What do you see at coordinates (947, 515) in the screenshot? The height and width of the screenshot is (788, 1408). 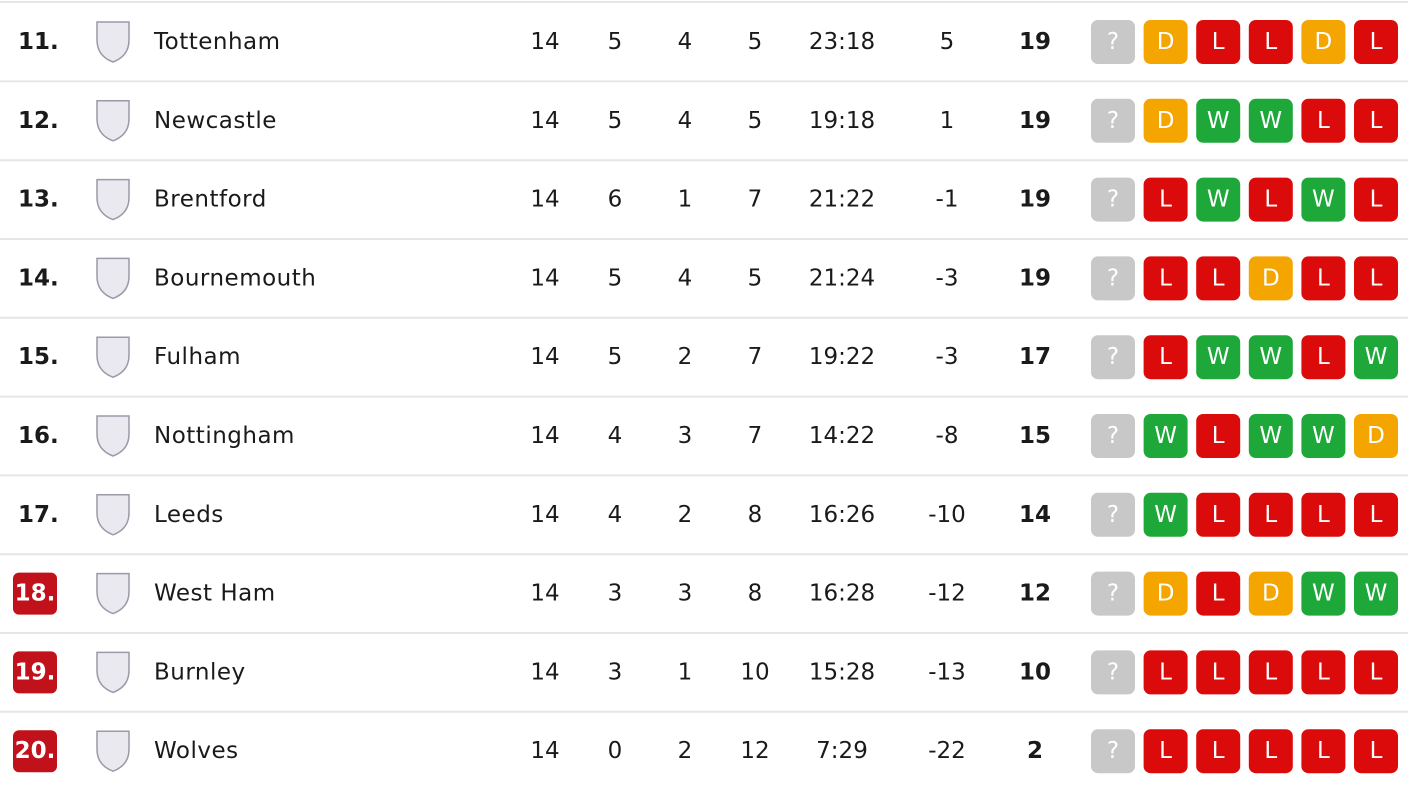 I see `stat-diff: -10` at bounding box center [947, 515].